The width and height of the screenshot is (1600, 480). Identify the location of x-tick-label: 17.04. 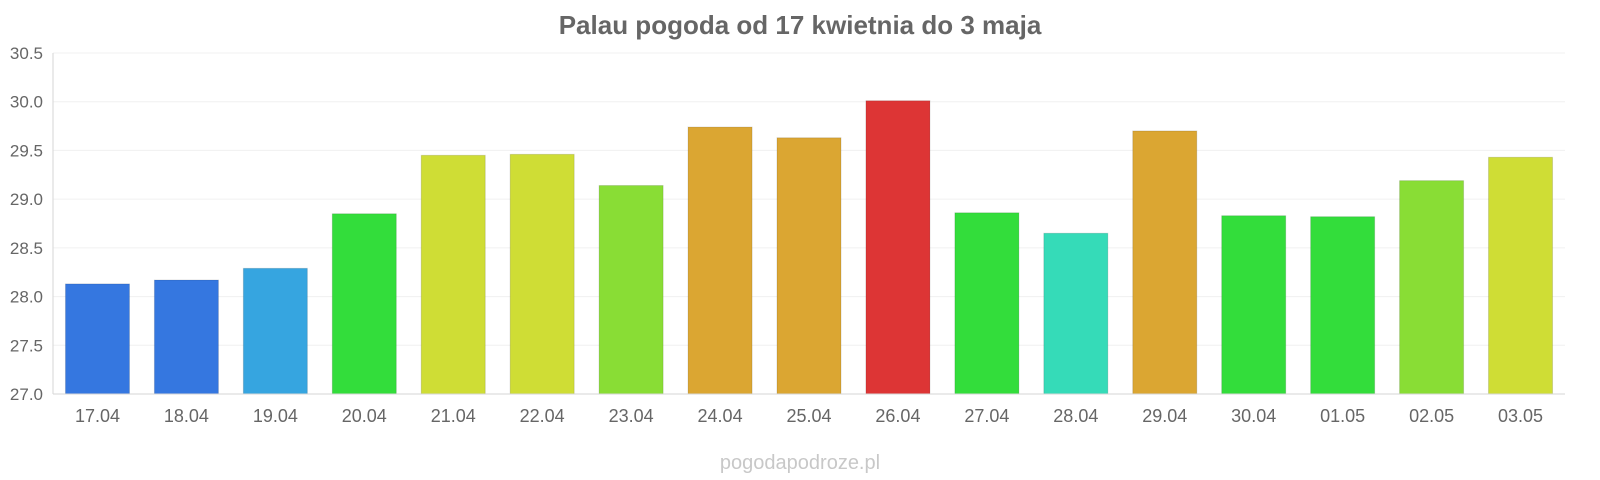
(97, 416).